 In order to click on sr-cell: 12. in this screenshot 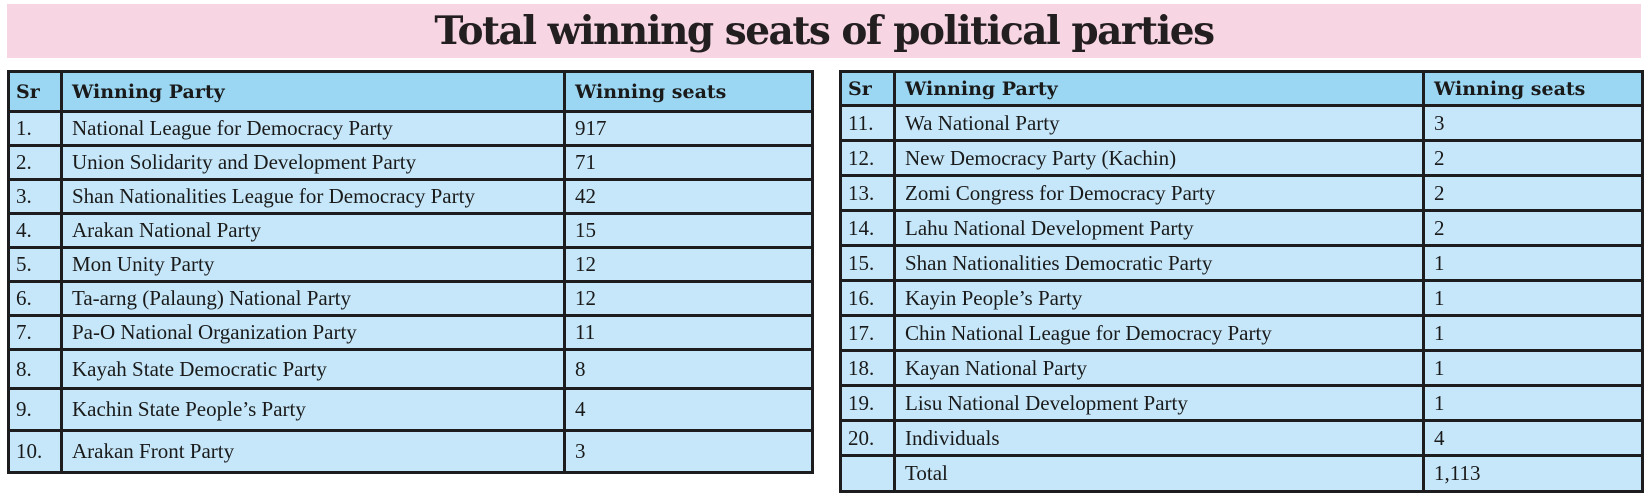, I will do `click(867, 158)`.